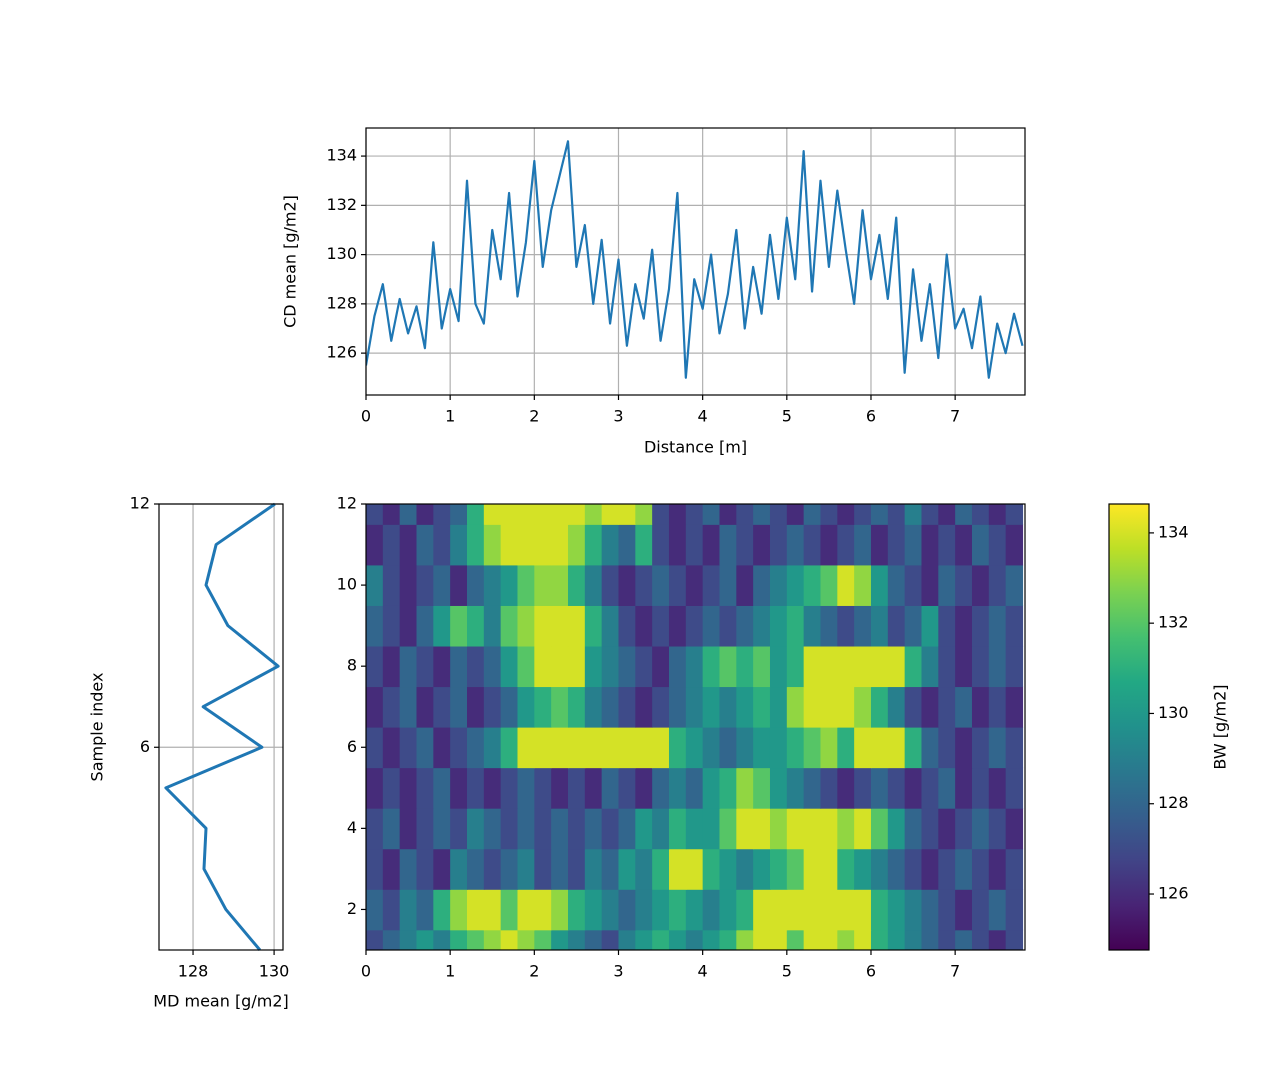 Image resolution: width=1277 pixels, height=1067 pixels. Describe the element at coordinates (618, 971) in the screenshot. I see `x-tick-label: 3` at that location.